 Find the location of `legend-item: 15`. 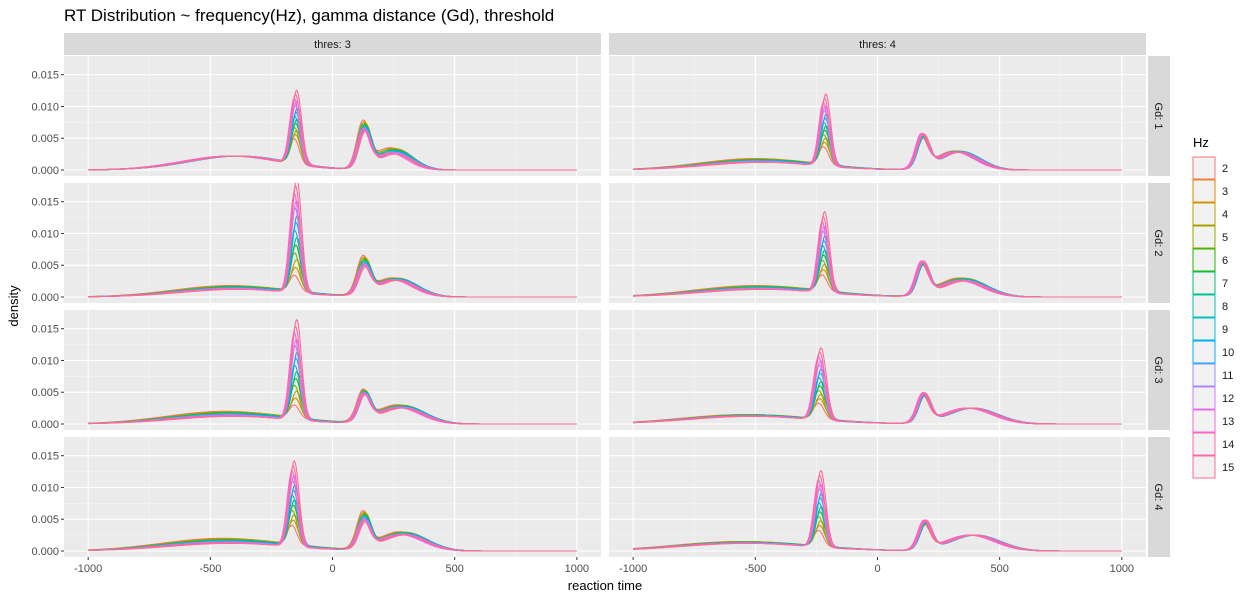

legend-item: 15 is located at coordinates (1213, 467).